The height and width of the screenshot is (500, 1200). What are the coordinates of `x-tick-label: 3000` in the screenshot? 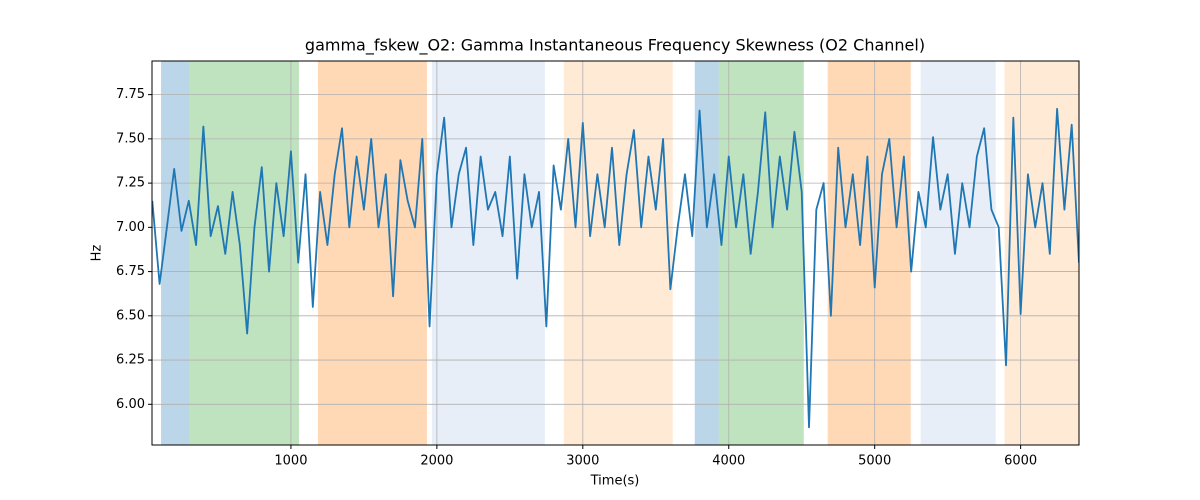 It's located at (582, 461).